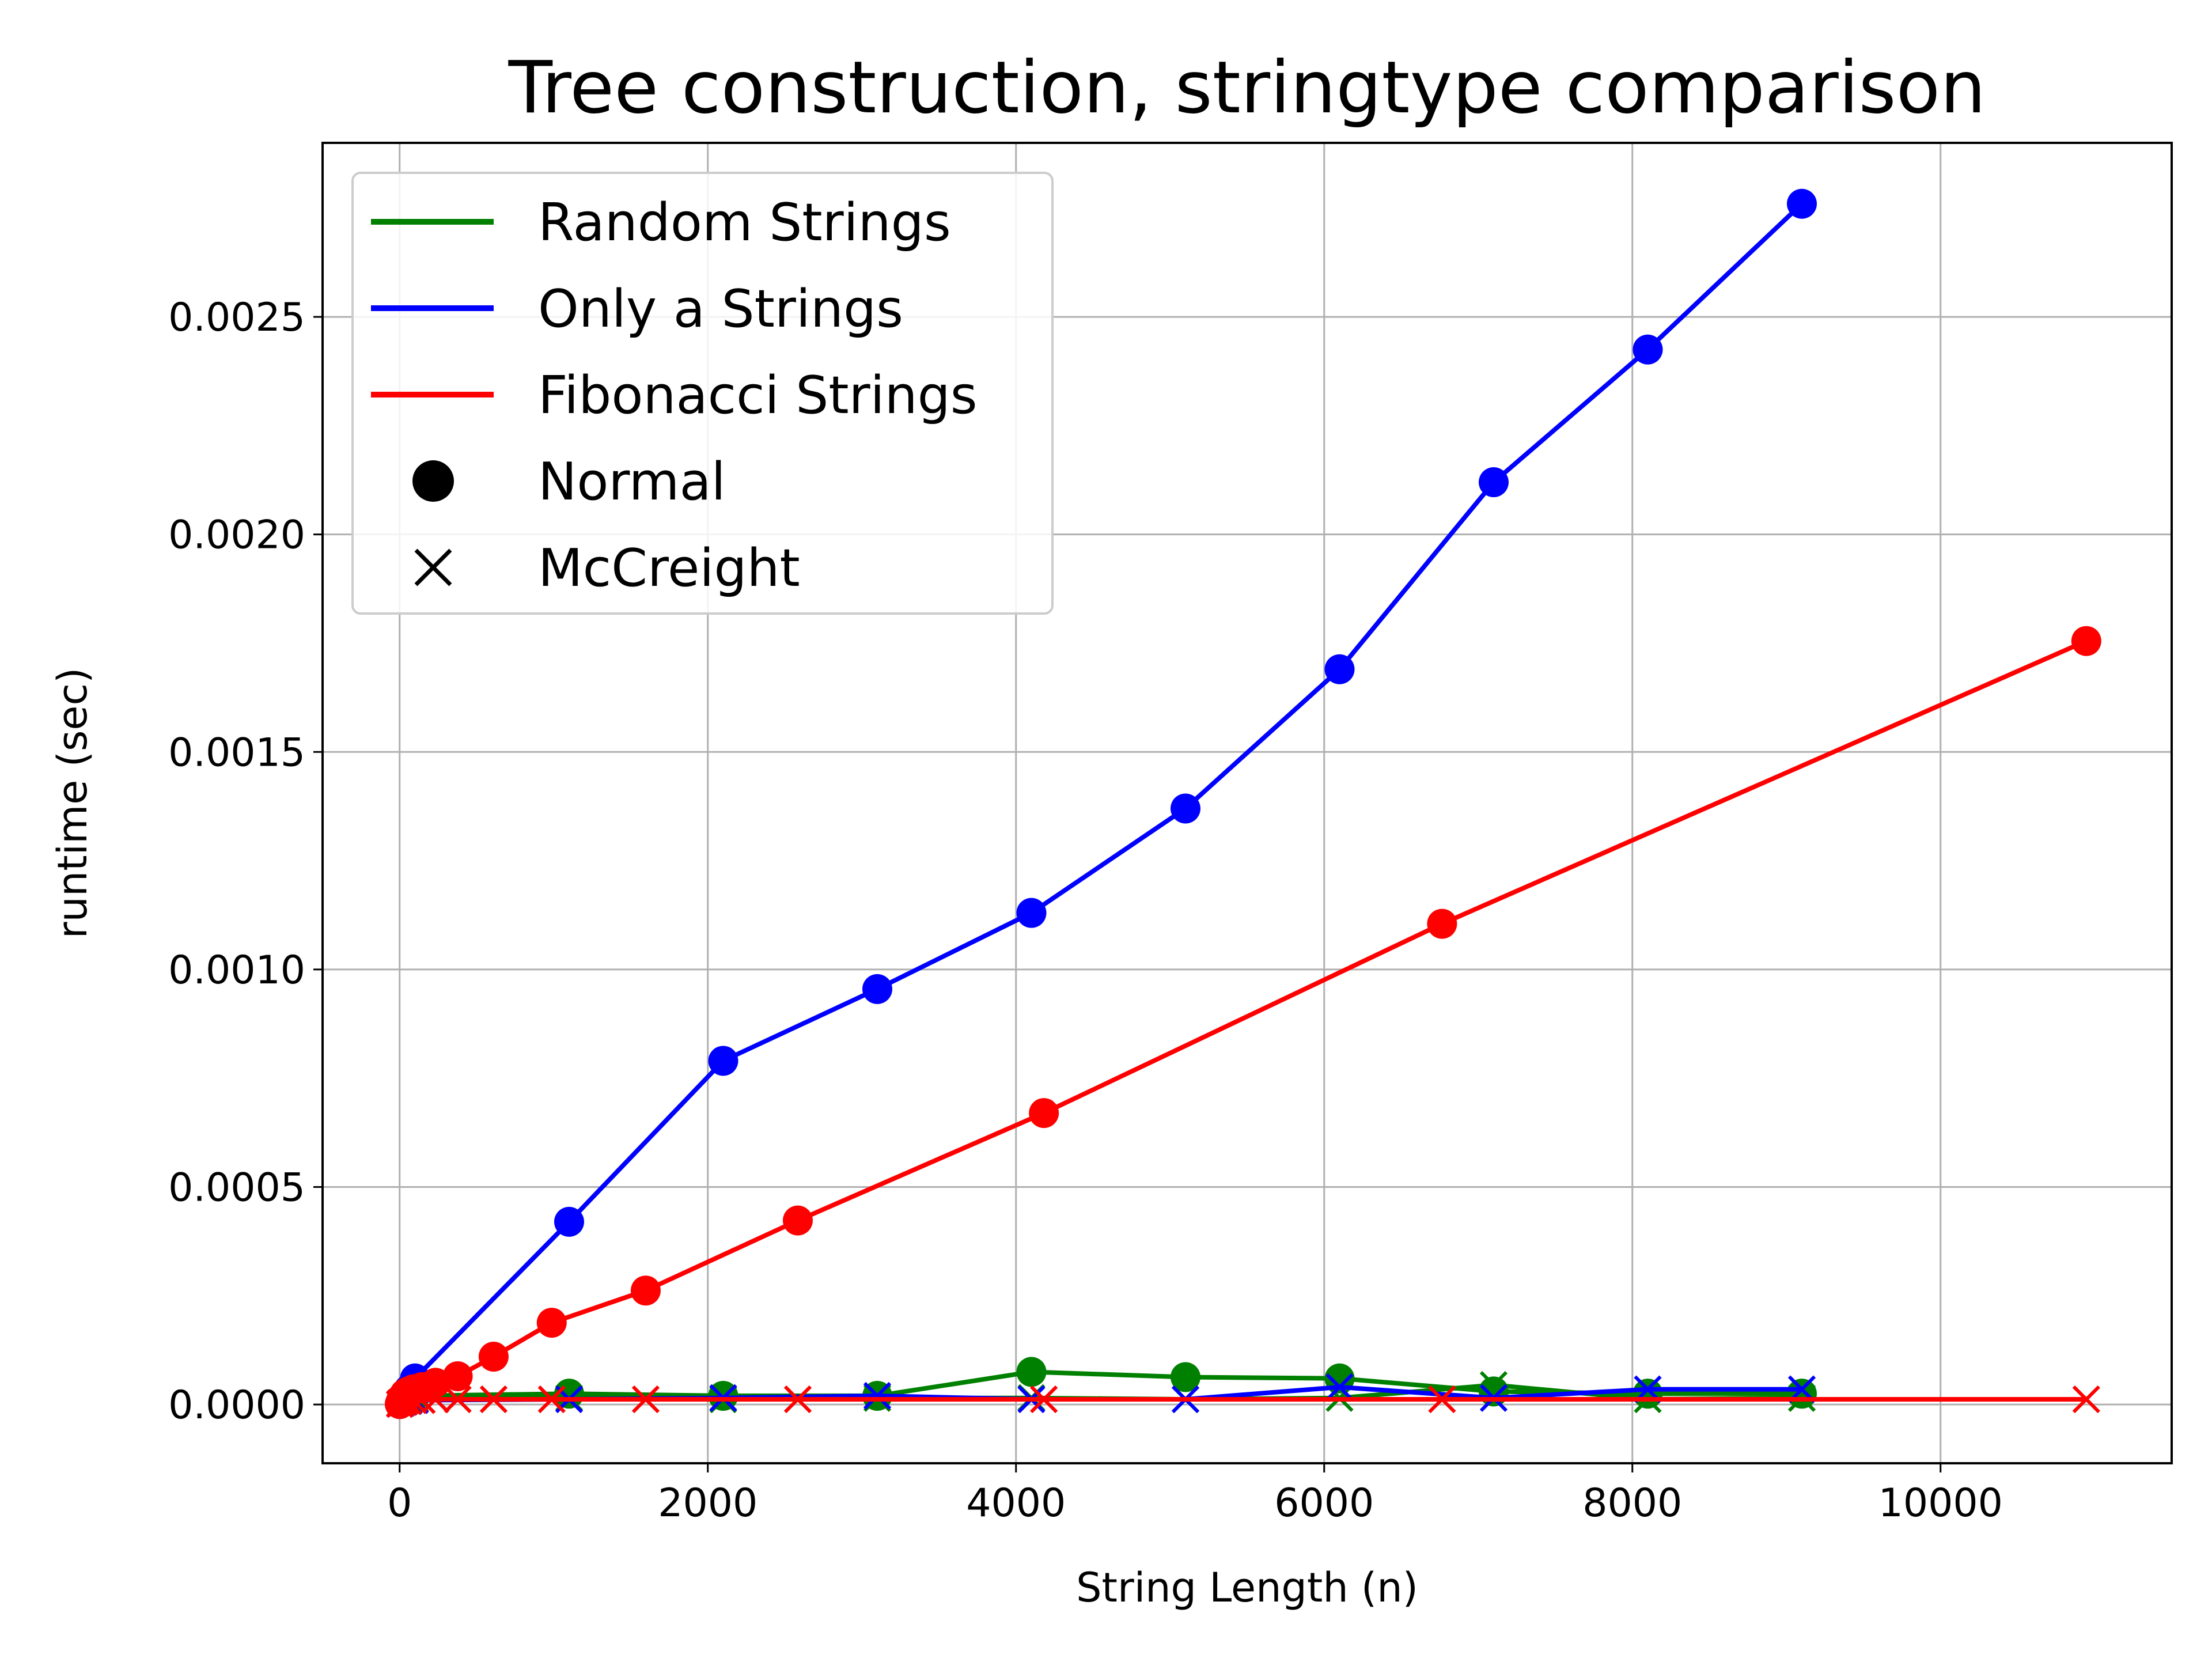  What do you see at coordinates (1940, 1503) in the screenshot?
I see `x-tick-label: 10000` at bounding box center [1940, 1503].